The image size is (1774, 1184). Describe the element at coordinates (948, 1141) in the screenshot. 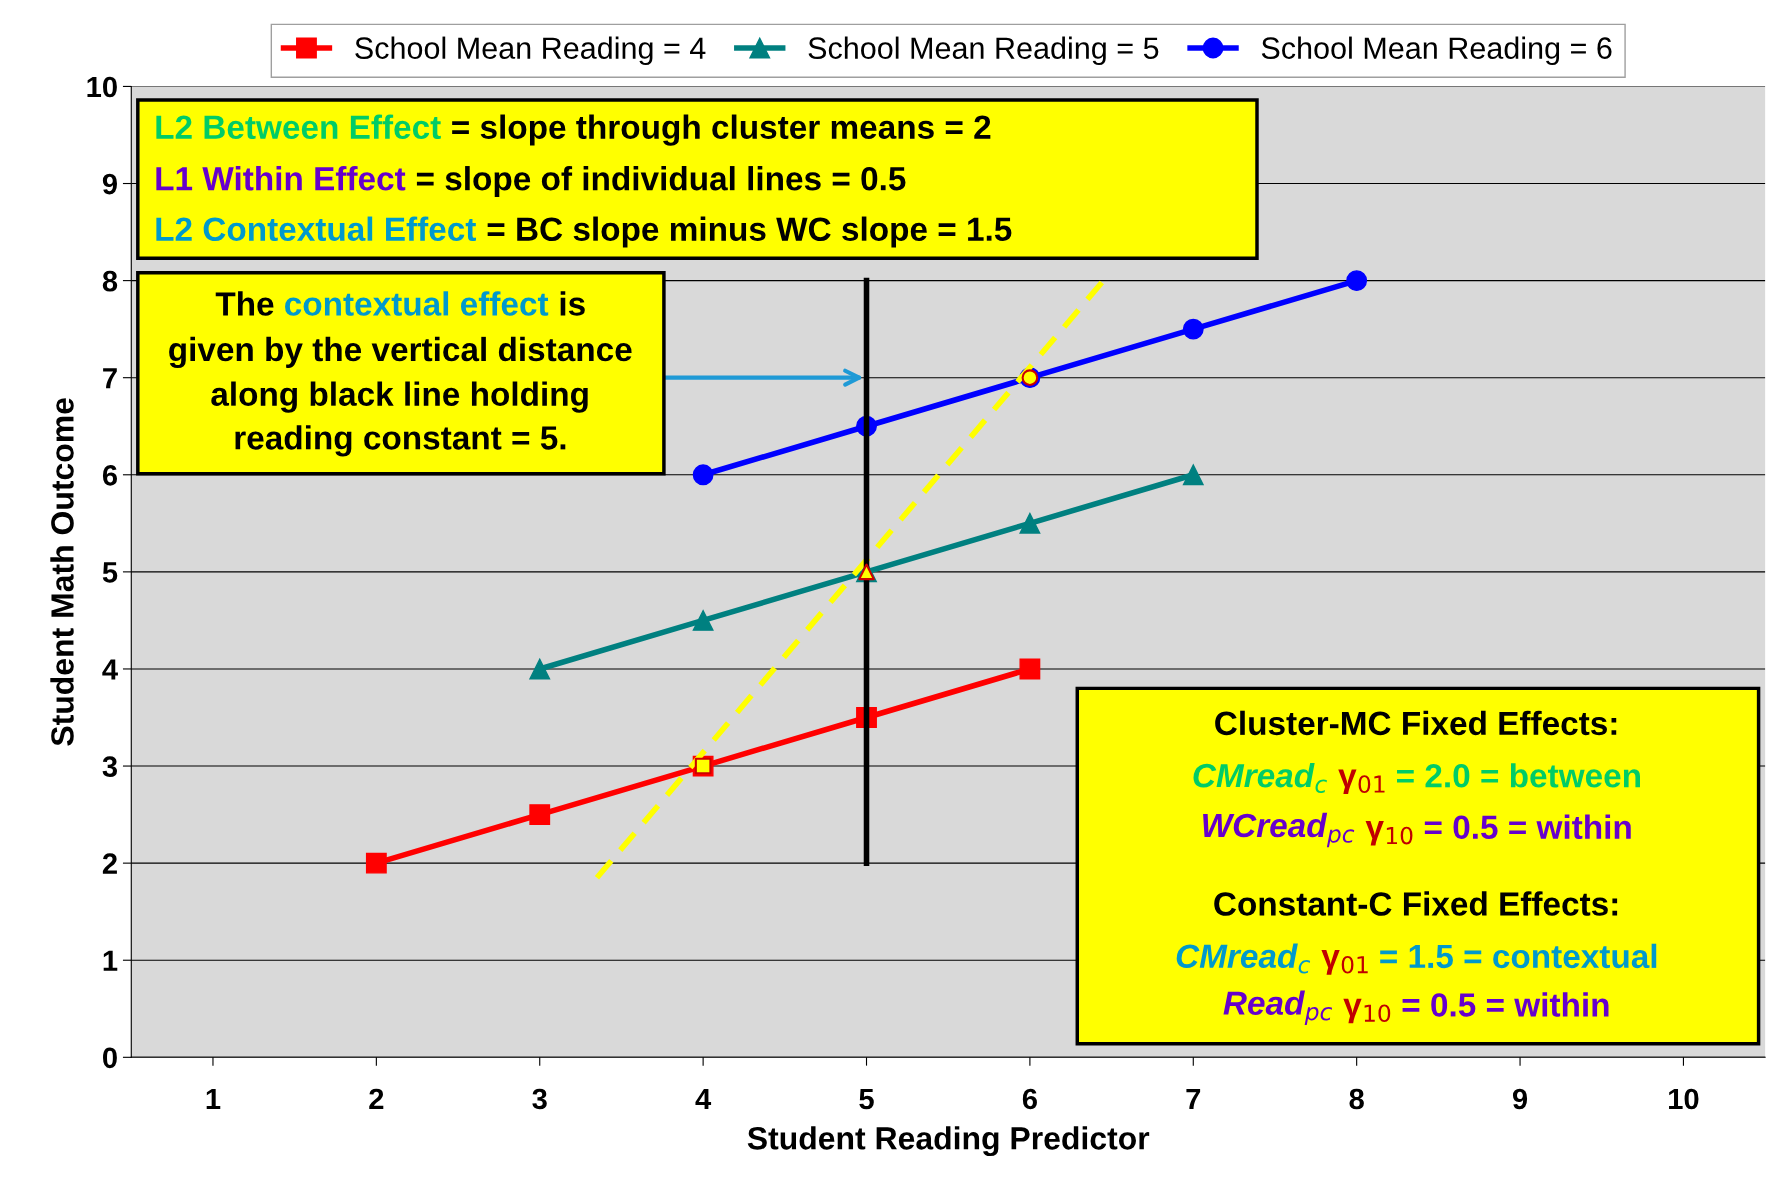

I see `x-axis-title: Student Reading Predictor` at that location.